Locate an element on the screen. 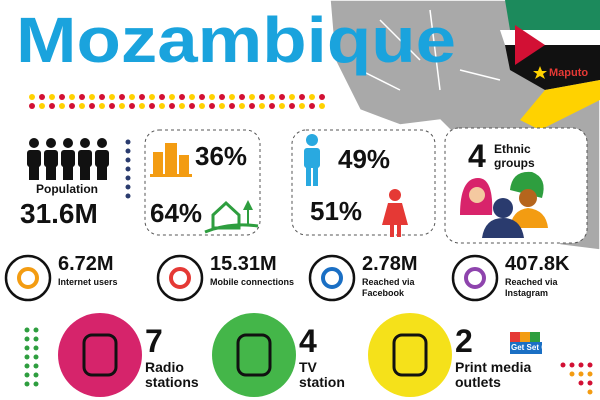 This screenshot has width=600, height=400. capital-star is located at coordinates (540, 72).